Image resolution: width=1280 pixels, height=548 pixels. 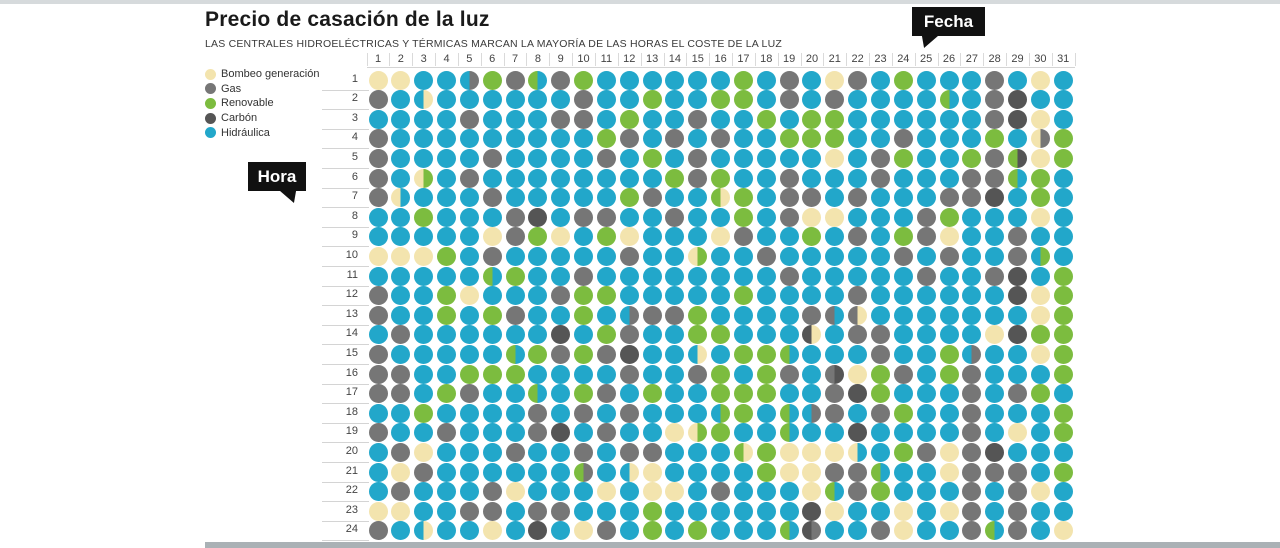 What do you see at coordinates (210, 133) in the screenshot?
I see `legend-dot-icon` at bounding box center [210, 133].